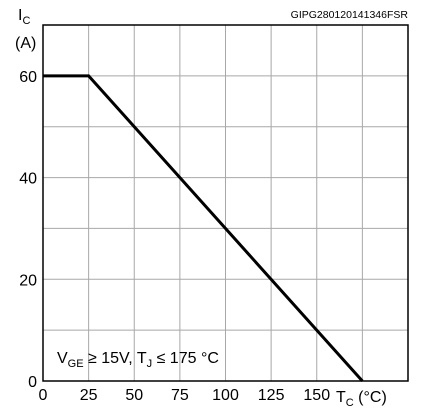 Image resolution: width=424 pixels, height=410 pixels. I want to click on x-tick-label: 50, so click(134, 395).